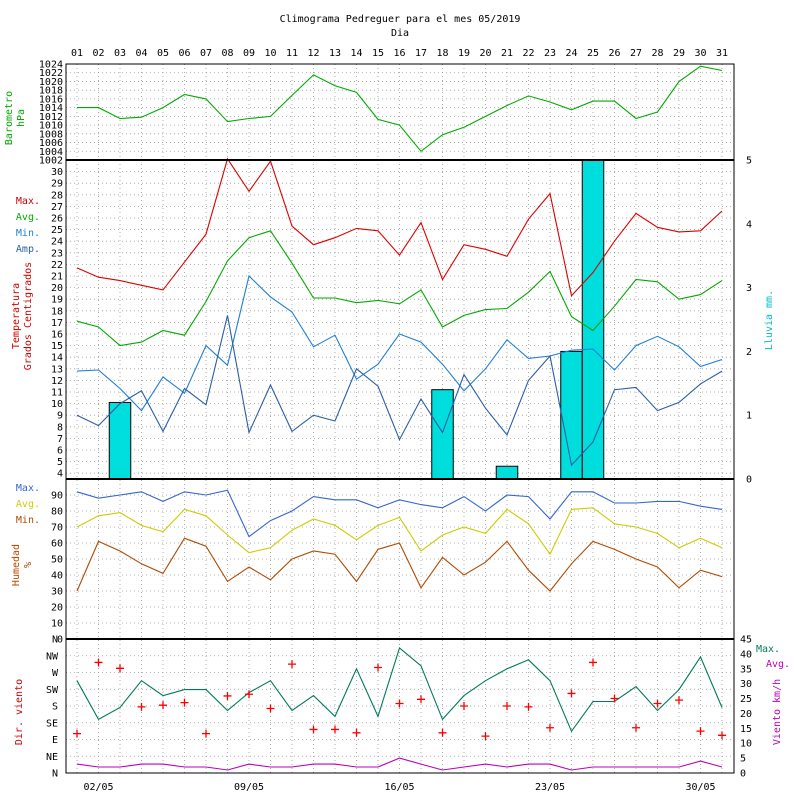  What do you see at coordinates (28, 249) in the screenshot?
I see `temp-legend-amp: Amp.` at bounding box center [28, 249].